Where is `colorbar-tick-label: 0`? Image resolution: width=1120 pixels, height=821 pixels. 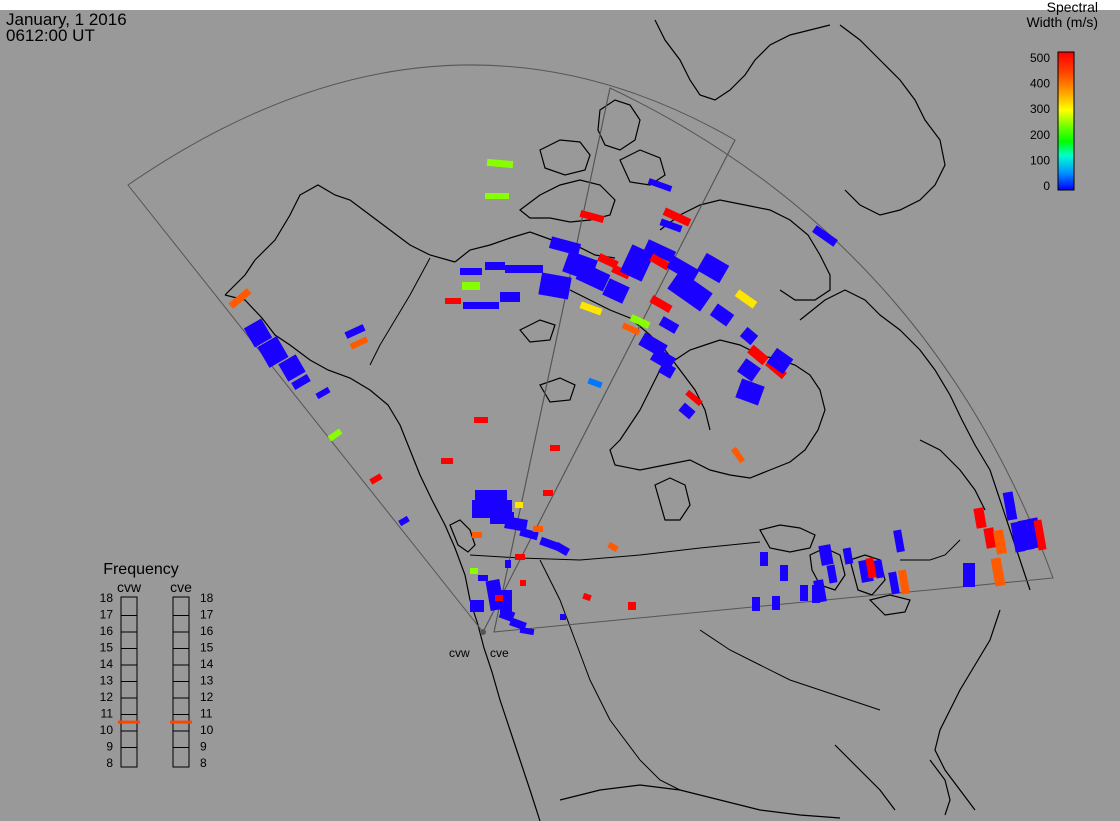 colorbar-tick-label: 0 is located at coordinates (1046, 186).